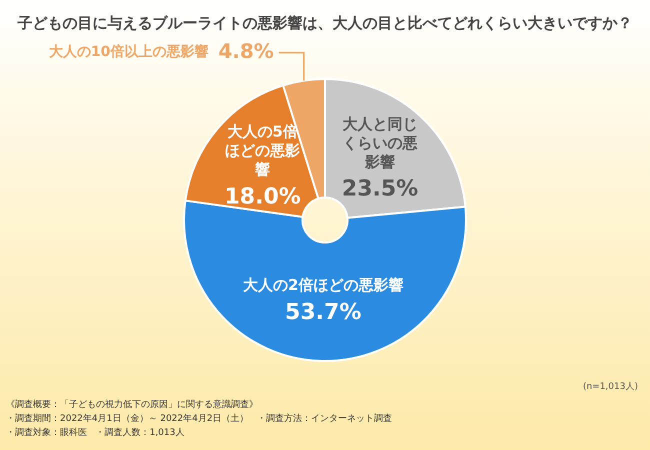 This screenshot has width=650, height=450. What do you see at coordinates (610, 386) in the screenshot?
I see `text: (n=1,013人)` at bounding box center [610, 386].